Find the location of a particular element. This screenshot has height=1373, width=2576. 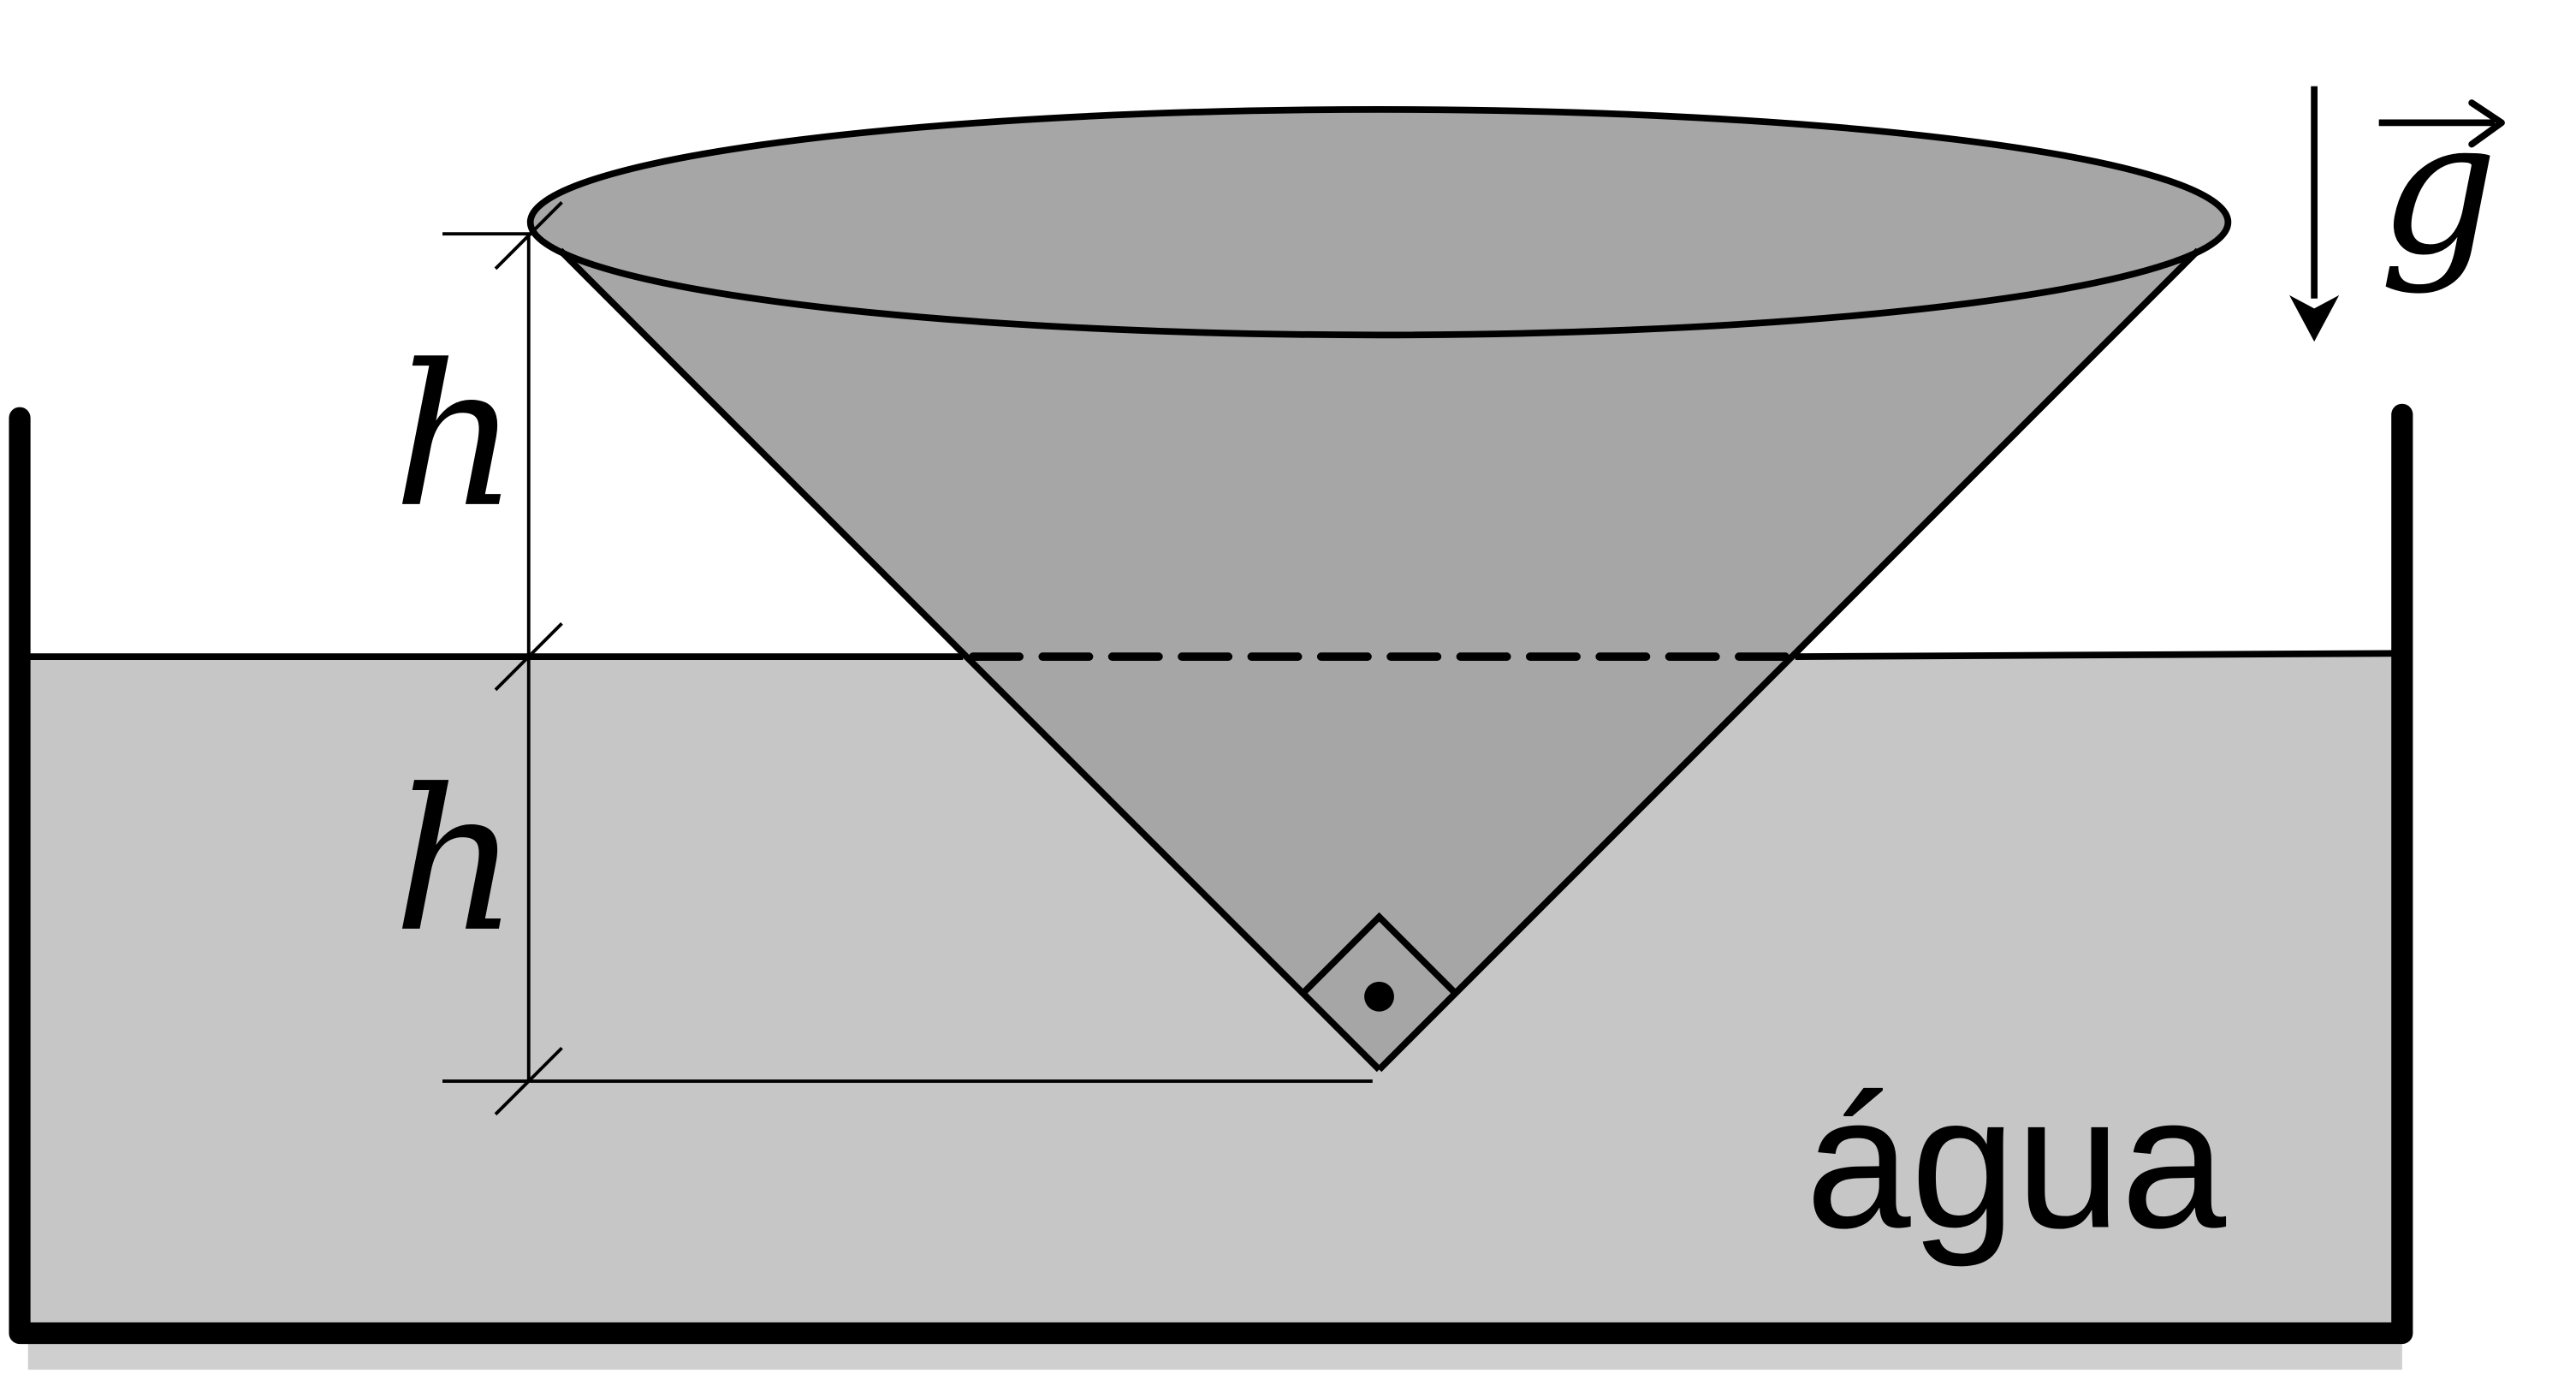

right-arrow-icon is located at coordinates (2486, 123).